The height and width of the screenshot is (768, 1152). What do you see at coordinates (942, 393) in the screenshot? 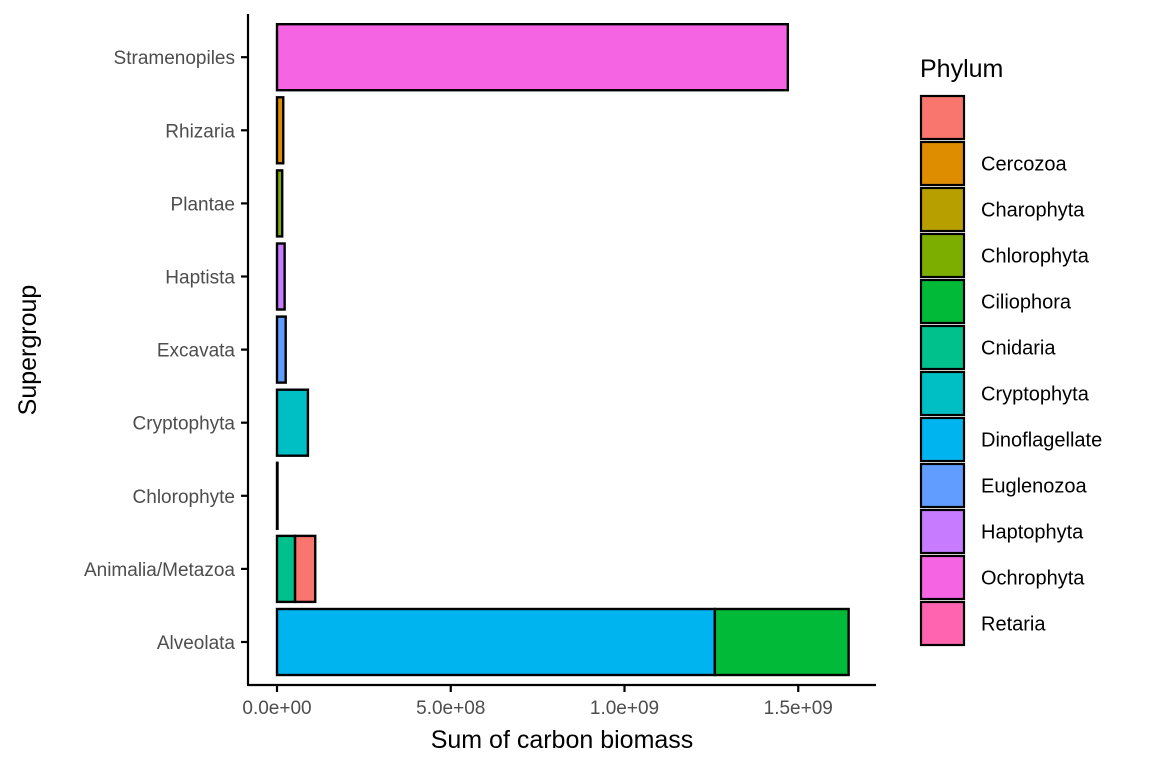
I see `legend-key-cryptophyta` at bounding box center [942, 393].